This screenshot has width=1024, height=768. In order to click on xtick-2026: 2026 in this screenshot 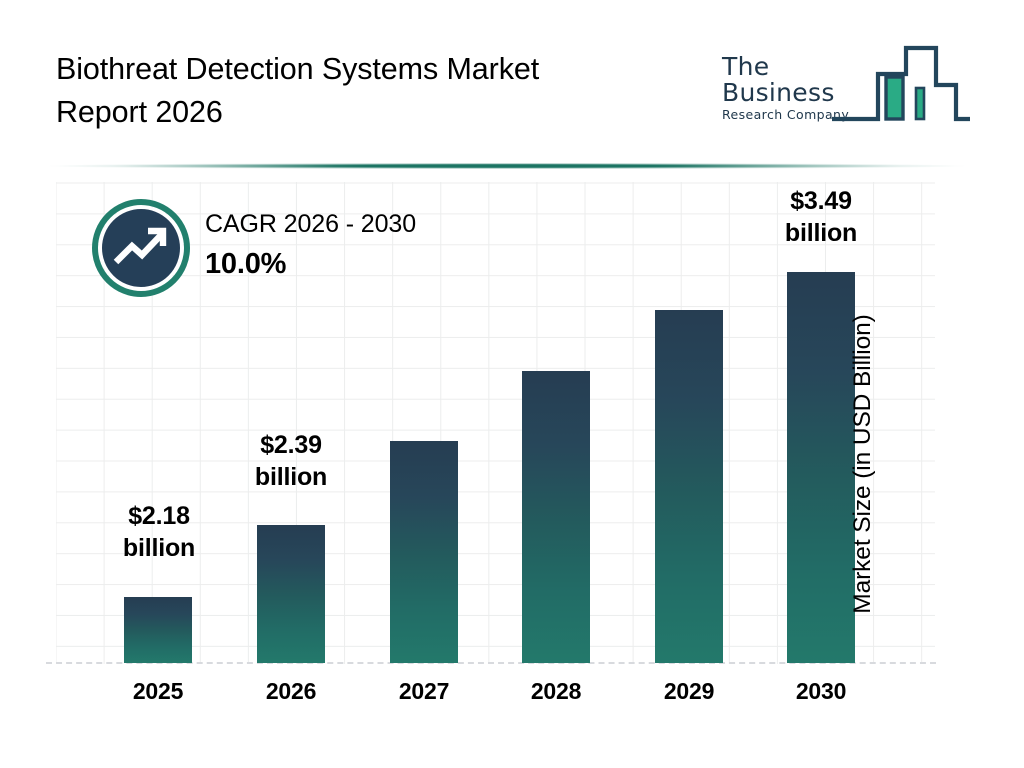, I will do `click(291, 691)`.